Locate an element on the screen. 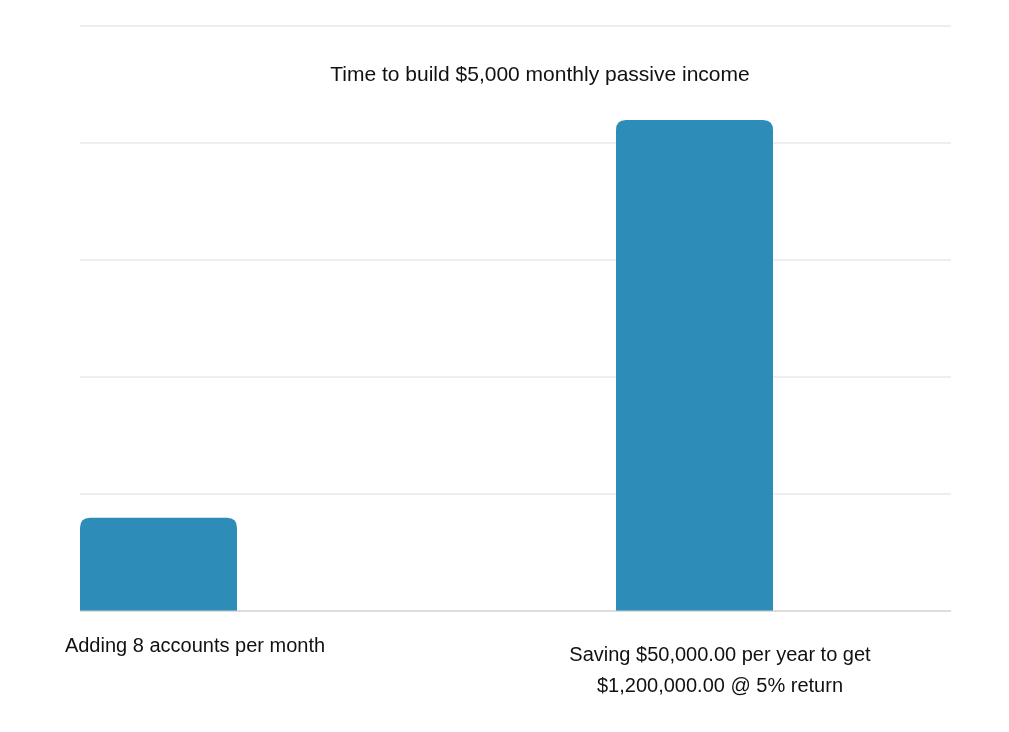  x-tick-label: Adding 8 accounts per month is located at coordinates (195, 645).